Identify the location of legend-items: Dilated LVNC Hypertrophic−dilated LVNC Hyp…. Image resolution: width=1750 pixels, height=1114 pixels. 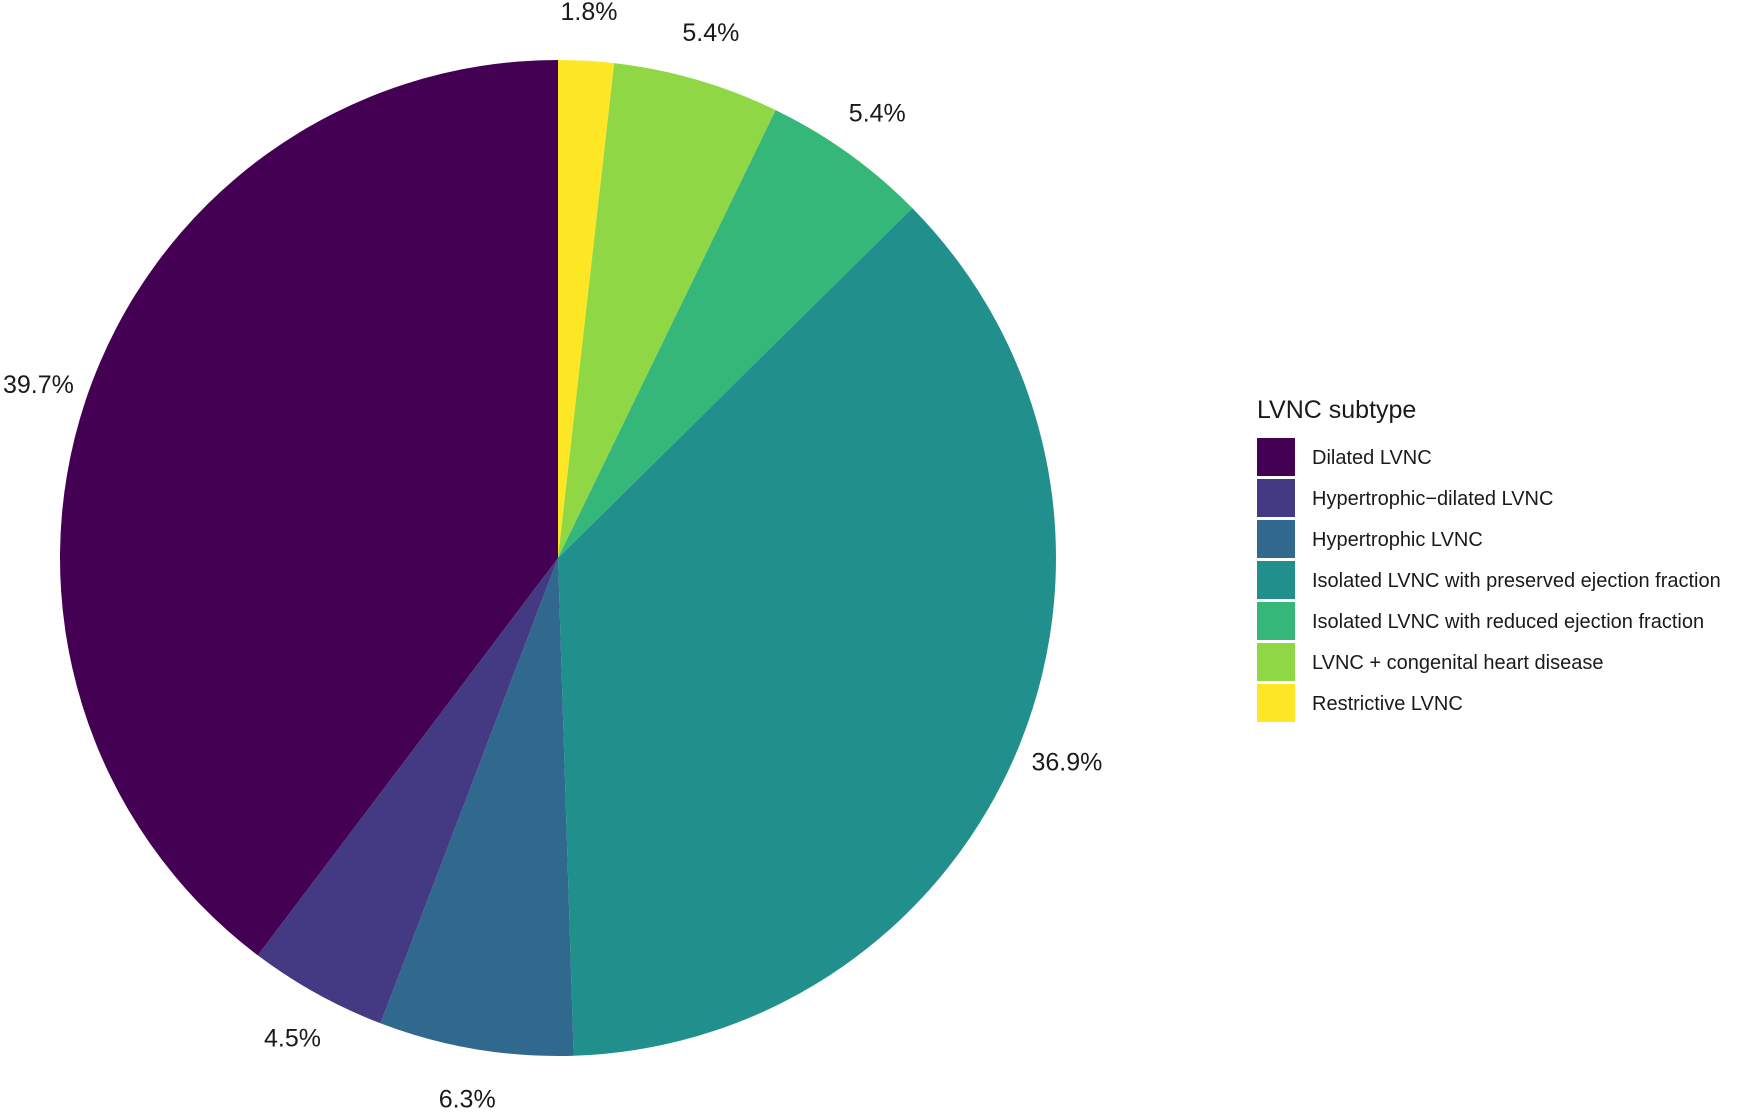
(1489, 580).